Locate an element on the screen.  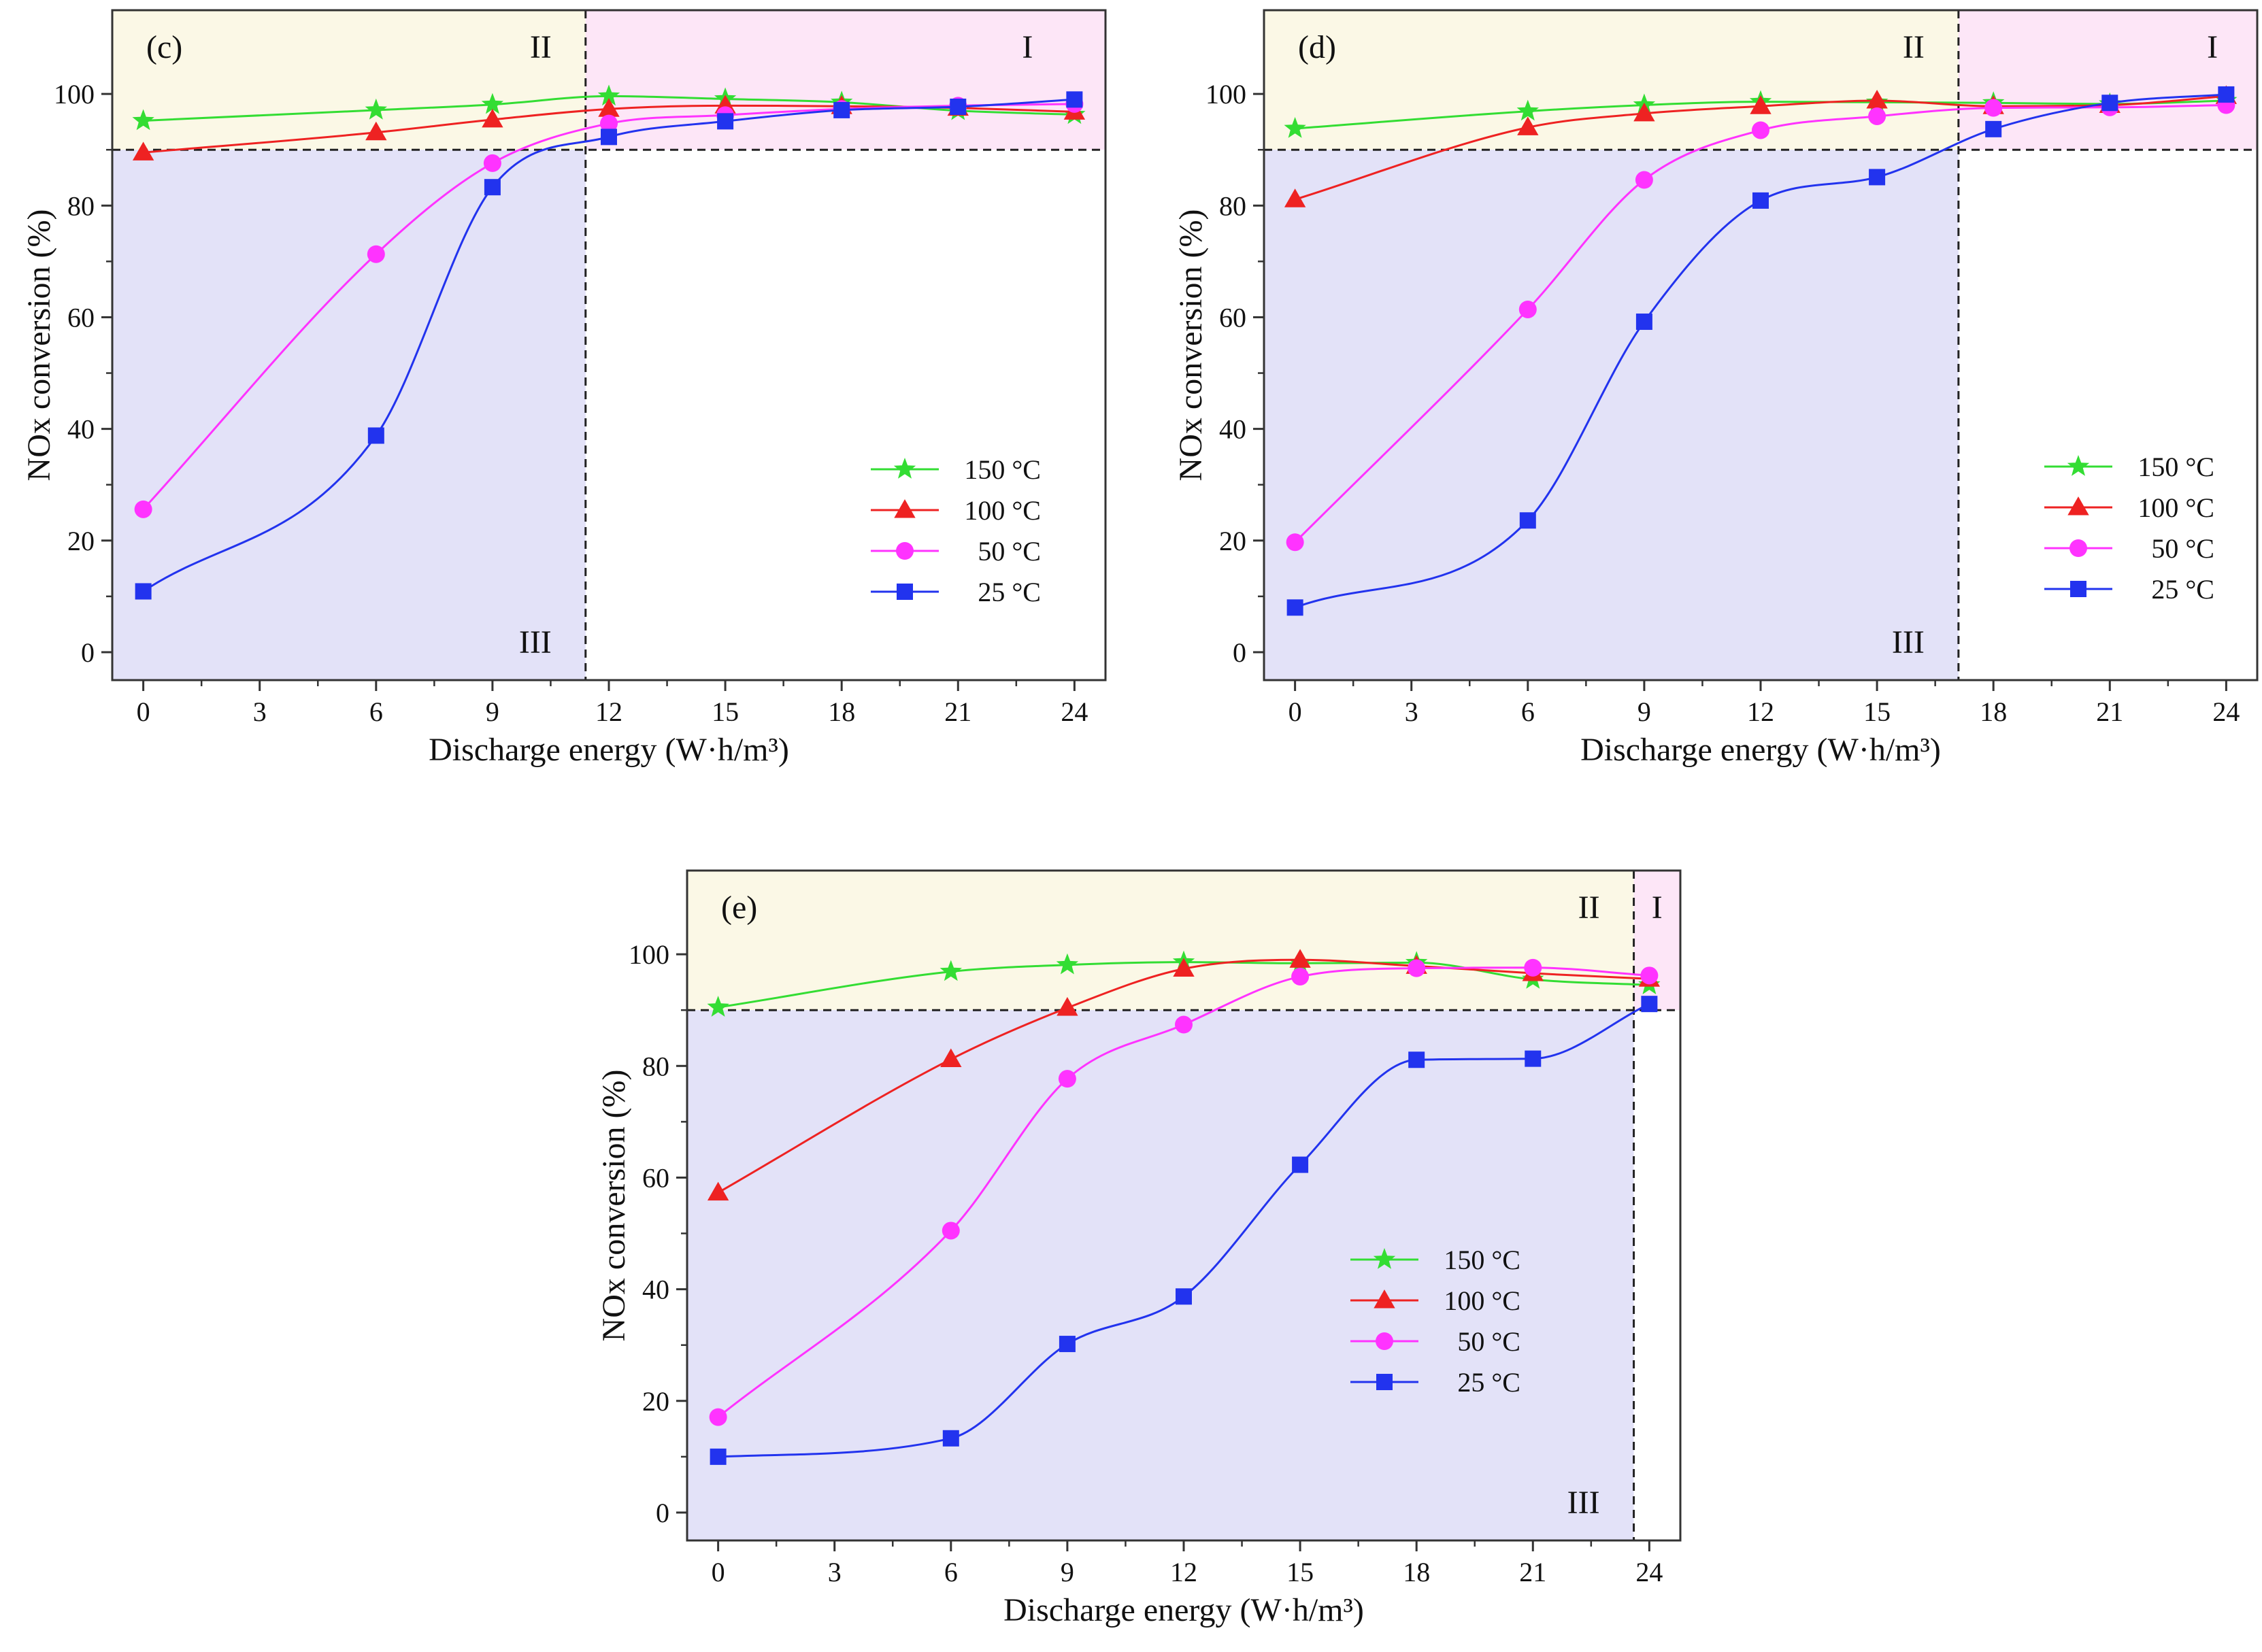
zone-III-region is located at coordinates (1611, 416).